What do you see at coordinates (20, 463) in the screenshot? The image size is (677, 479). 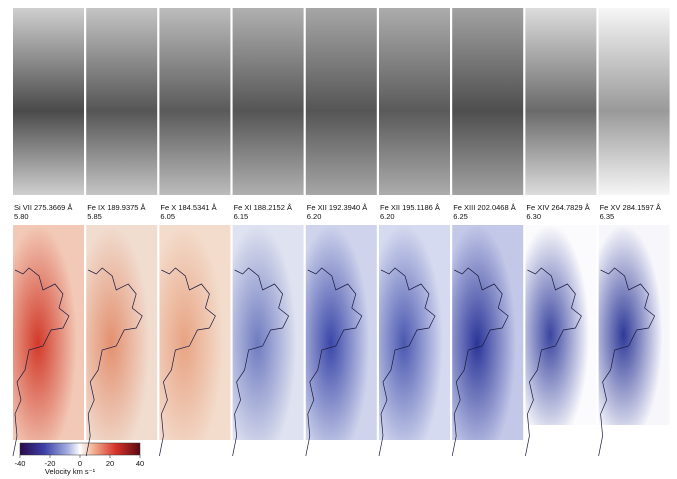 I see `tick-label: -40` at bounding box center [20, 463].